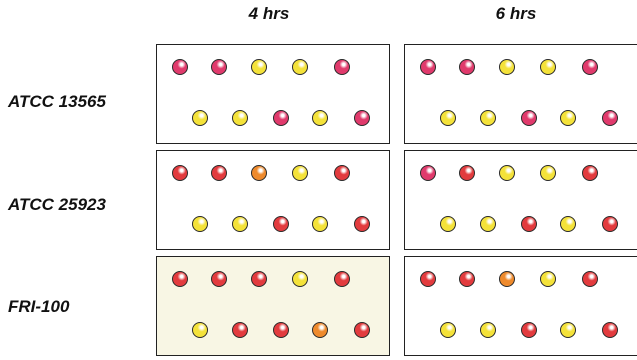  Describe the element at coordinates (269, 13) in the screenshot. I see `column-header-4hrs: 4 hrs` at that location.